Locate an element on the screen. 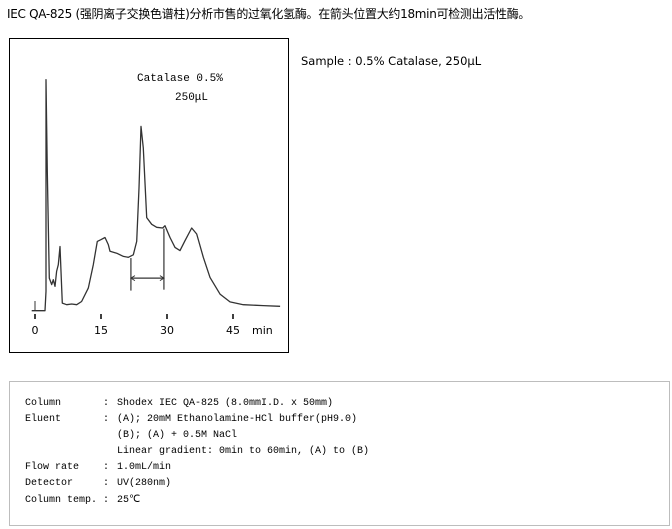  sample-description: Sample : 0.5% Catalase, 250μL is located at coordinates (391, 61).